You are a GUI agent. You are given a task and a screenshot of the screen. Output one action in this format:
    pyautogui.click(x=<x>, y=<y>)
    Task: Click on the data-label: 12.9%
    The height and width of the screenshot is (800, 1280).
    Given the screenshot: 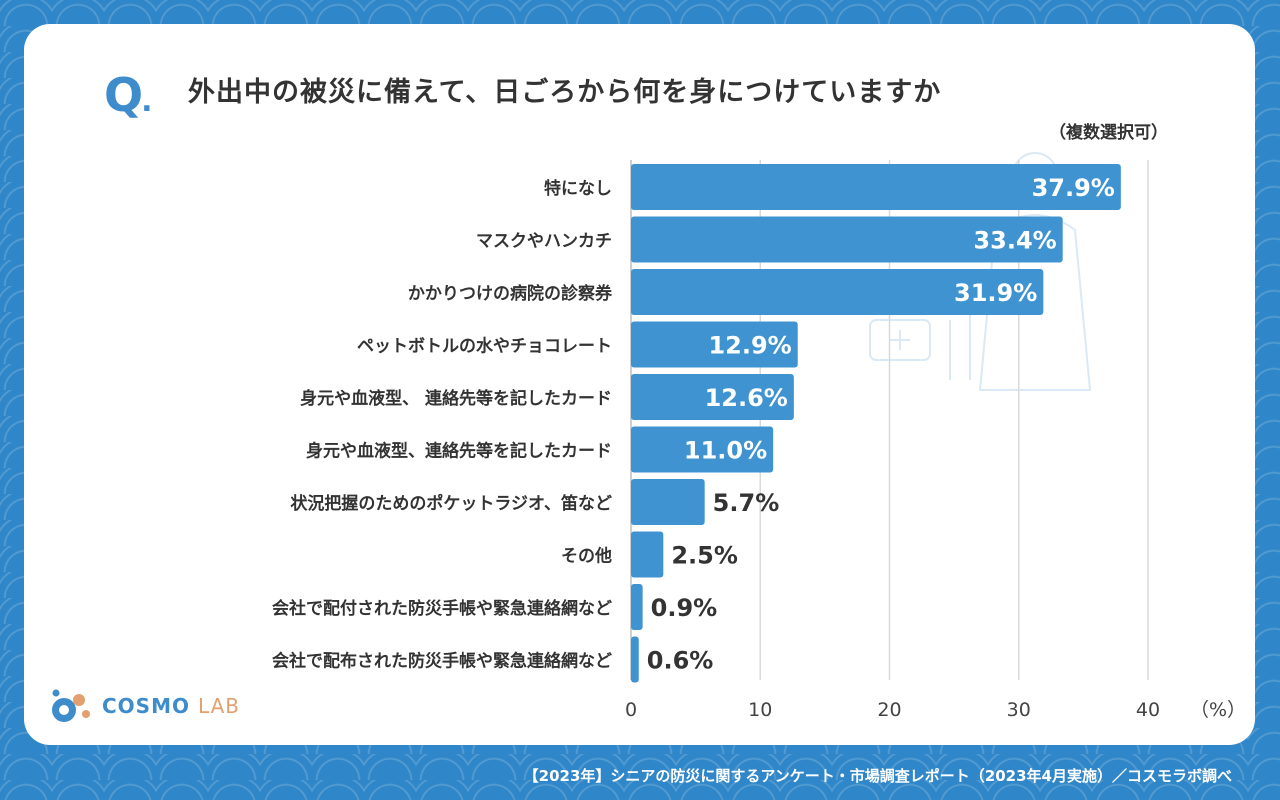 What is the action you would take?
    pyautogui.click(x=749, y=346)
    